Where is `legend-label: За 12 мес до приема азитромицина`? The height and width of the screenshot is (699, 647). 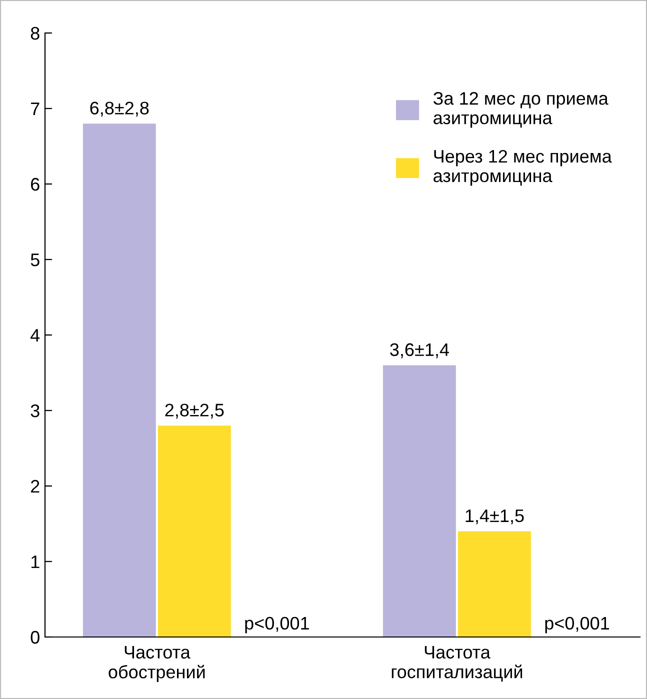 legend-label: За 12 мес до приема азитромицина is located at coordinates (520, 110).